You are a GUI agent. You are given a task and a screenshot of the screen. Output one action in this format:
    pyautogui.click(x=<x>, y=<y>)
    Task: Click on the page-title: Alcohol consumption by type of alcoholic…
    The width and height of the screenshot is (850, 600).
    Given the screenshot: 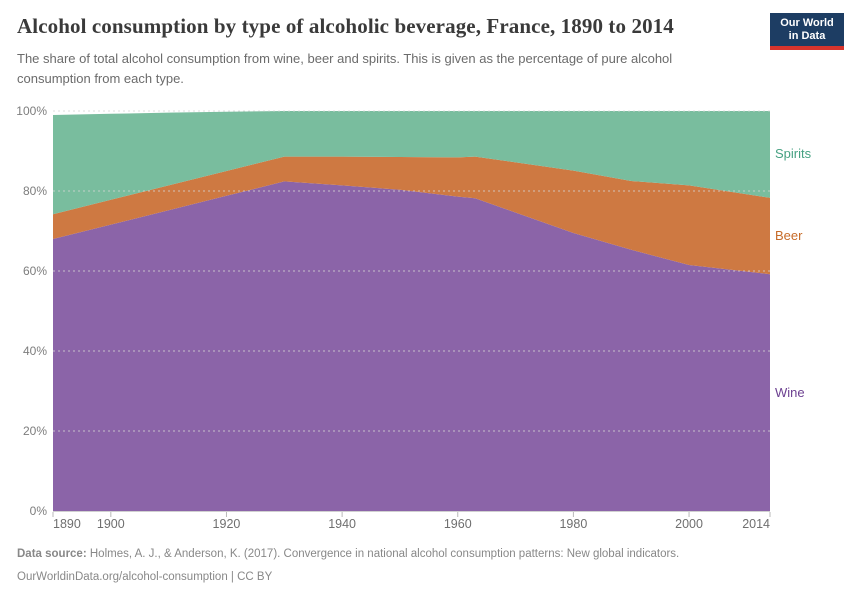 What is the action you would take?
    pyautogui.click(x=345, y=26)
    